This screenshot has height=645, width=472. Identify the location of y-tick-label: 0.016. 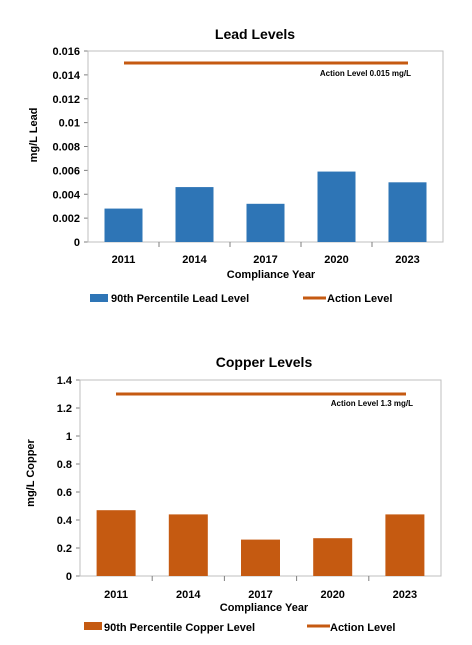
(66, 52).